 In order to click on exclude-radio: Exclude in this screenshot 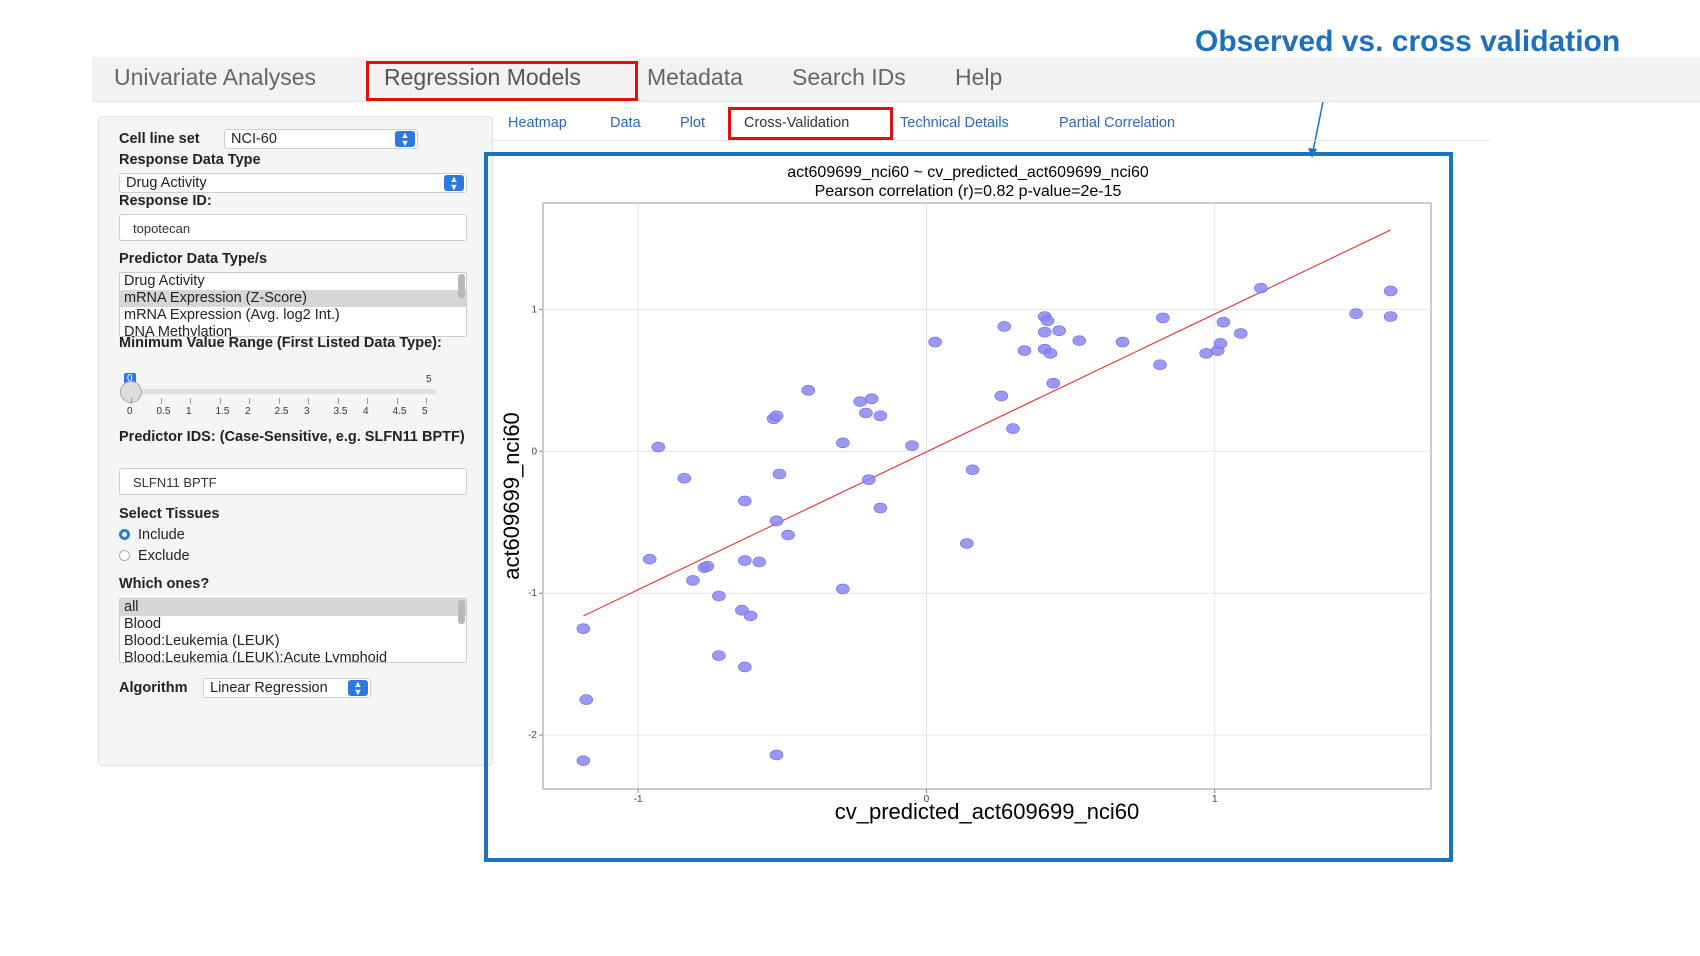, I will do `click(154, 556)`.